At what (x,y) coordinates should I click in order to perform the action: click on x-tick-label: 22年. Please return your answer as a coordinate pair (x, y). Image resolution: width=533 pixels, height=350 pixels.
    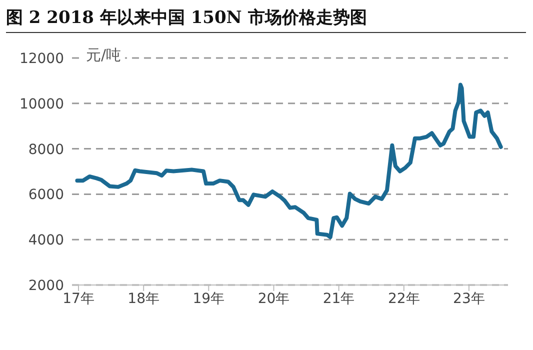
    Looking at the image, I should click on (404, 298).